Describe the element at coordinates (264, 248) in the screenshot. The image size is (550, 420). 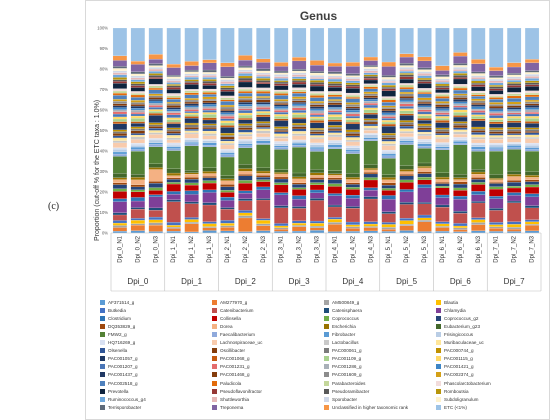
I see `x-tick-label: Dpi_2_N3` at that location.